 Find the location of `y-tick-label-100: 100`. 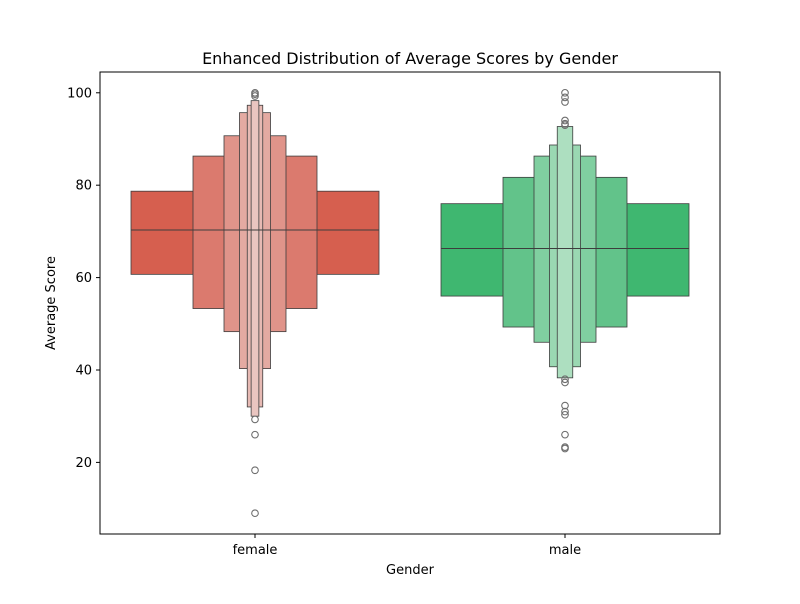

y-tick-label-100: 100 is located at coordinates (79, 93).